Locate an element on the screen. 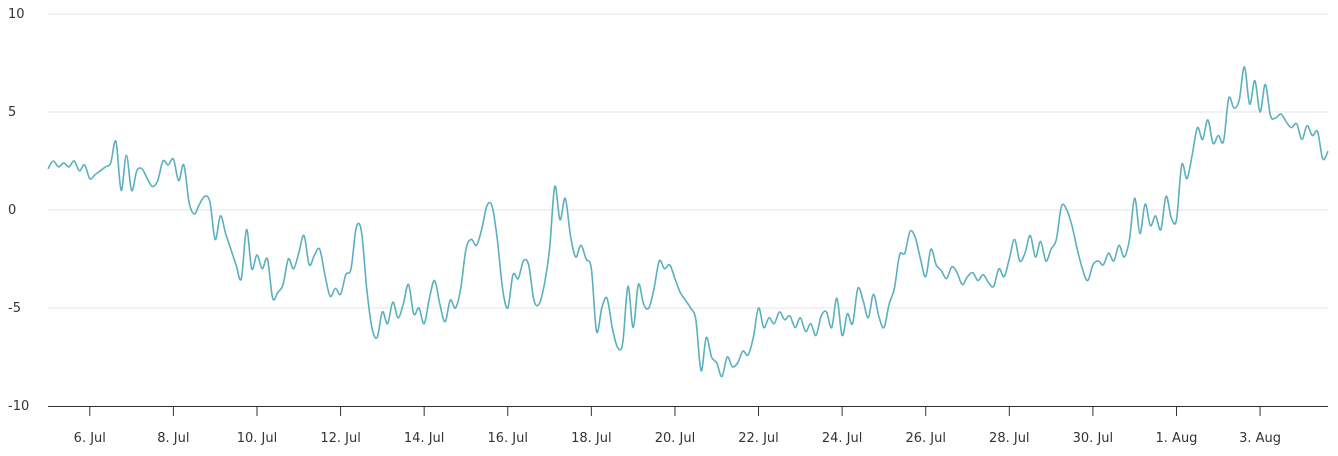 The width and height of the screenshot is (1338, 456). x-tick-label: 28. Jul is located at coordinates (1009, 438).